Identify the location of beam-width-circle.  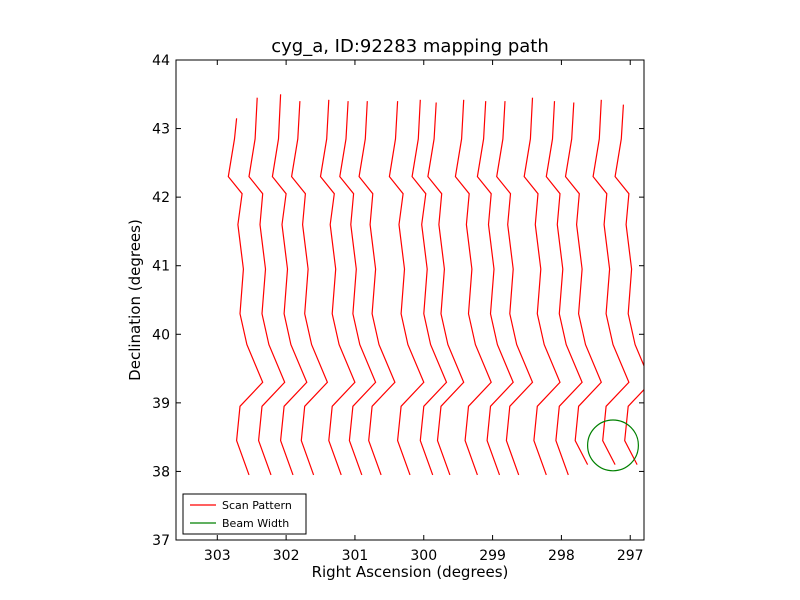
(612, 445).